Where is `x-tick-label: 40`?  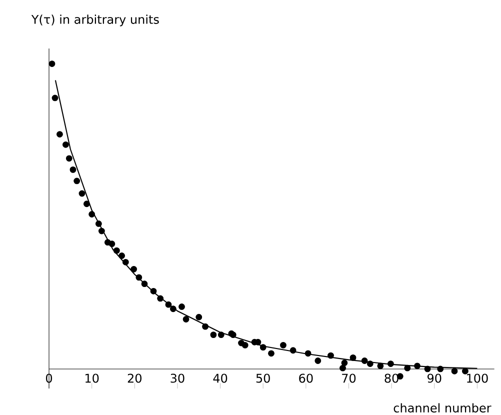 x-tick-label: 40 is located at coordinates (220, 378).